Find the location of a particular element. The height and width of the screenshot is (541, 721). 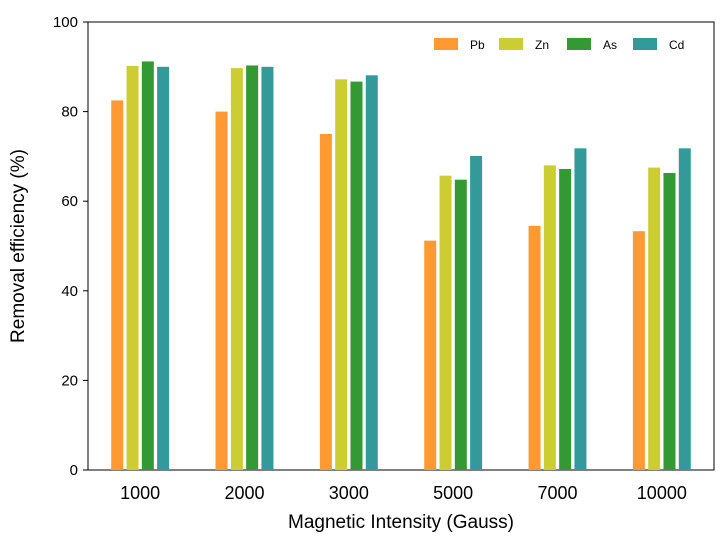

legend-swatch-zn is located at coordinates (511, 44).